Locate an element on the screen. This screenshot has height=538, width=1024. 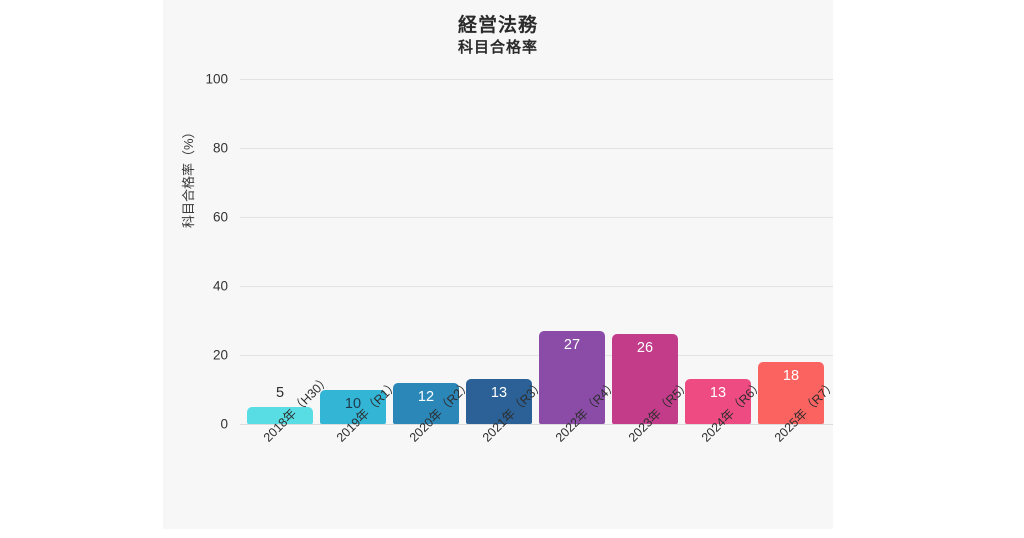
y-axis-tick-label: 100 is located at coordinates (216, 79).